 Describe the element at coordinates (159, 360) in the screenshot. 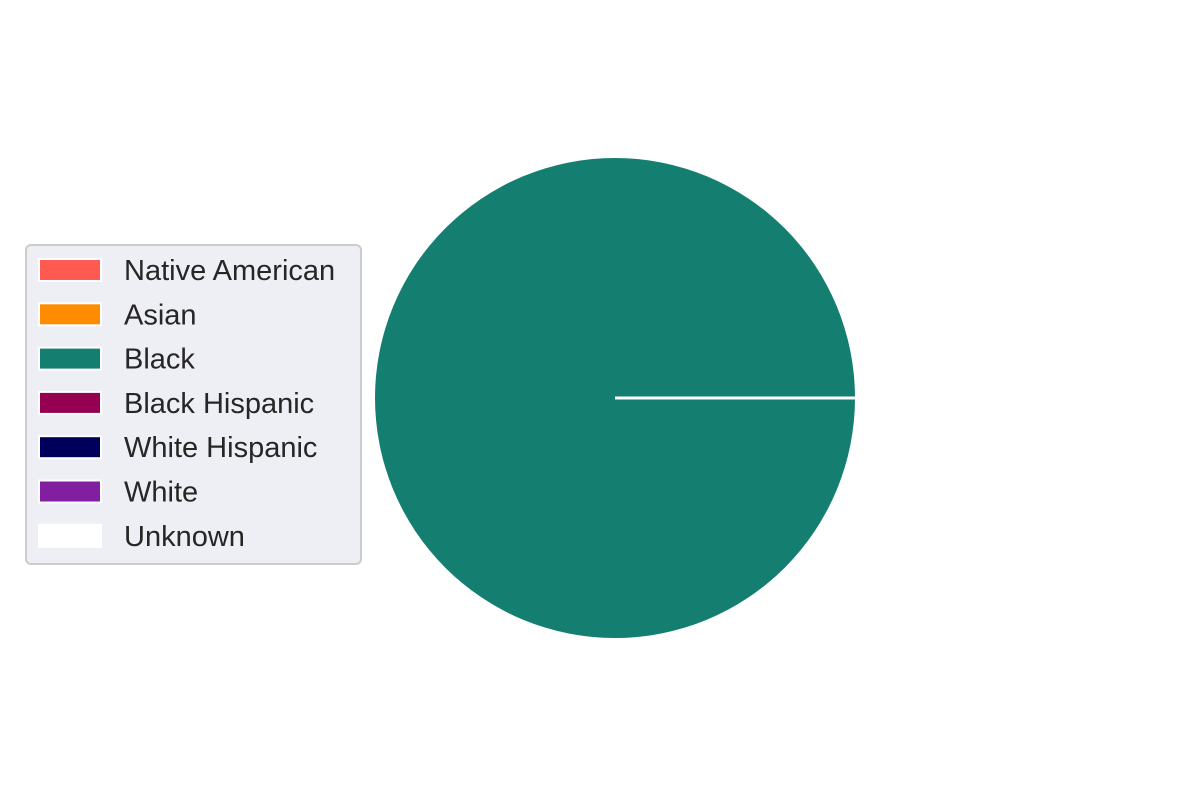

I see `legend-label-black: Black` at that location.